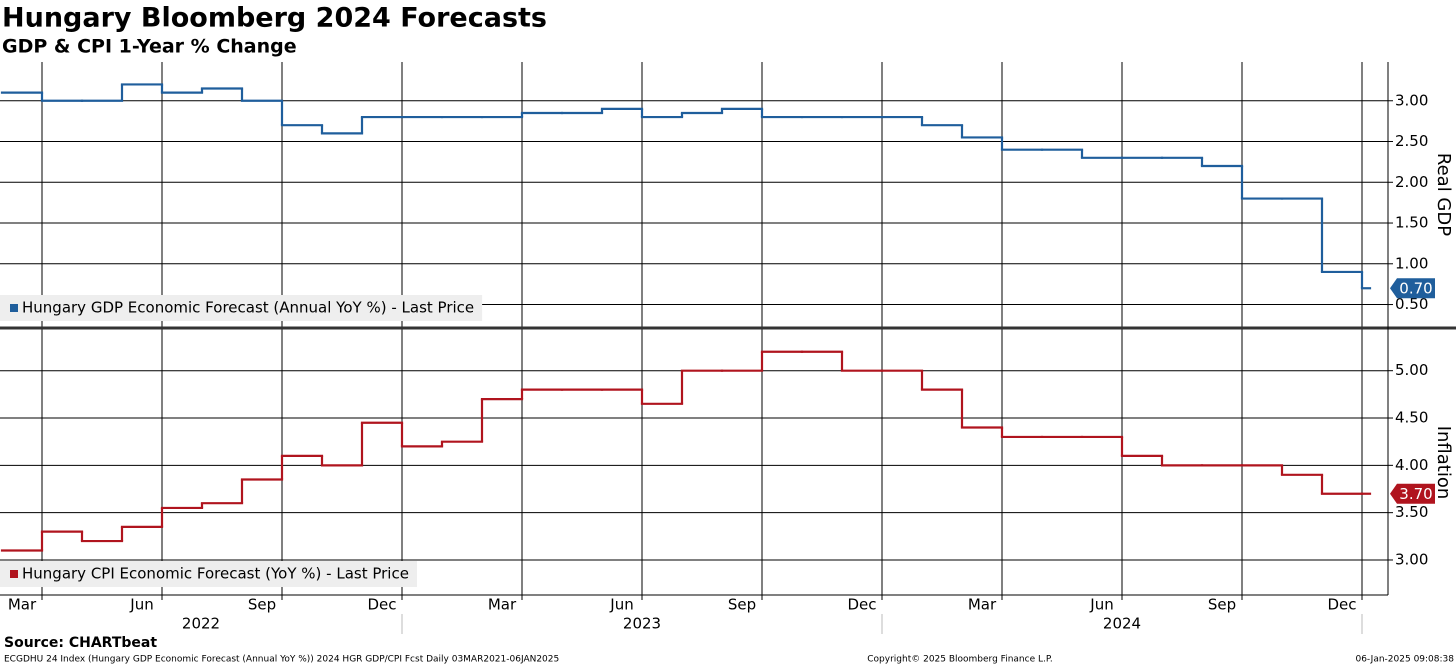 Image resolution: width=1456 pixels, height=666 pixels. What do you see at coordinates (1122, 624) in the screenshot?
I see `x-year-label: 2024` at bounding box center [1122, 624].